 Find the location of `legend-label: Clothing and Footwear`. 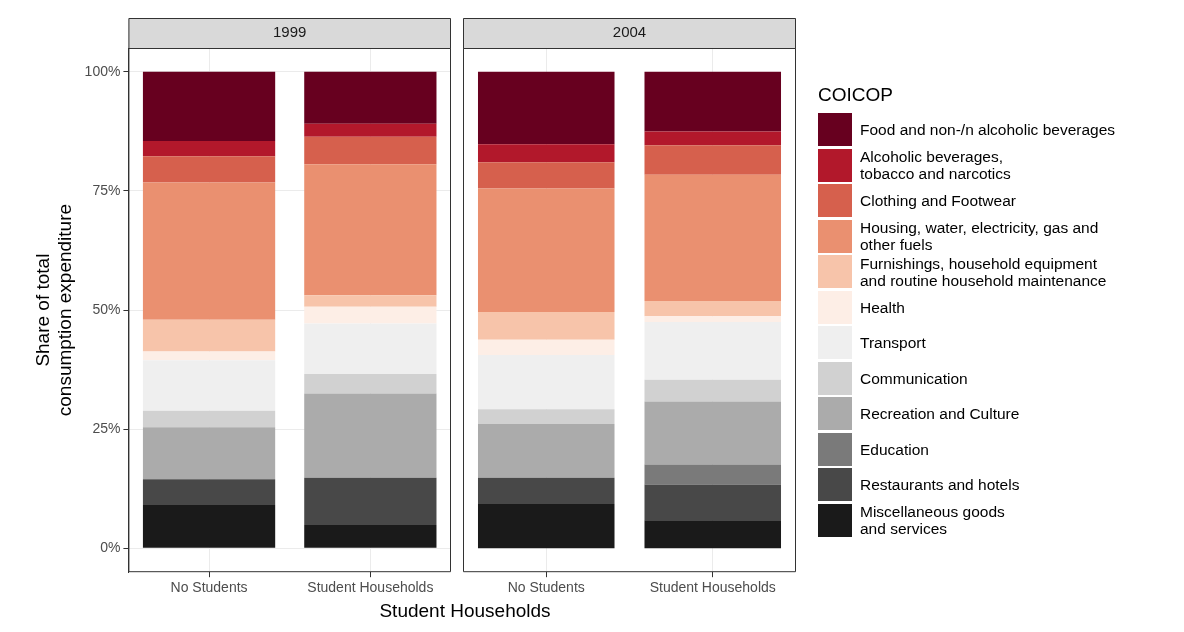

legend-label: Clothing and Footwear is located at coordinates (938, 201).